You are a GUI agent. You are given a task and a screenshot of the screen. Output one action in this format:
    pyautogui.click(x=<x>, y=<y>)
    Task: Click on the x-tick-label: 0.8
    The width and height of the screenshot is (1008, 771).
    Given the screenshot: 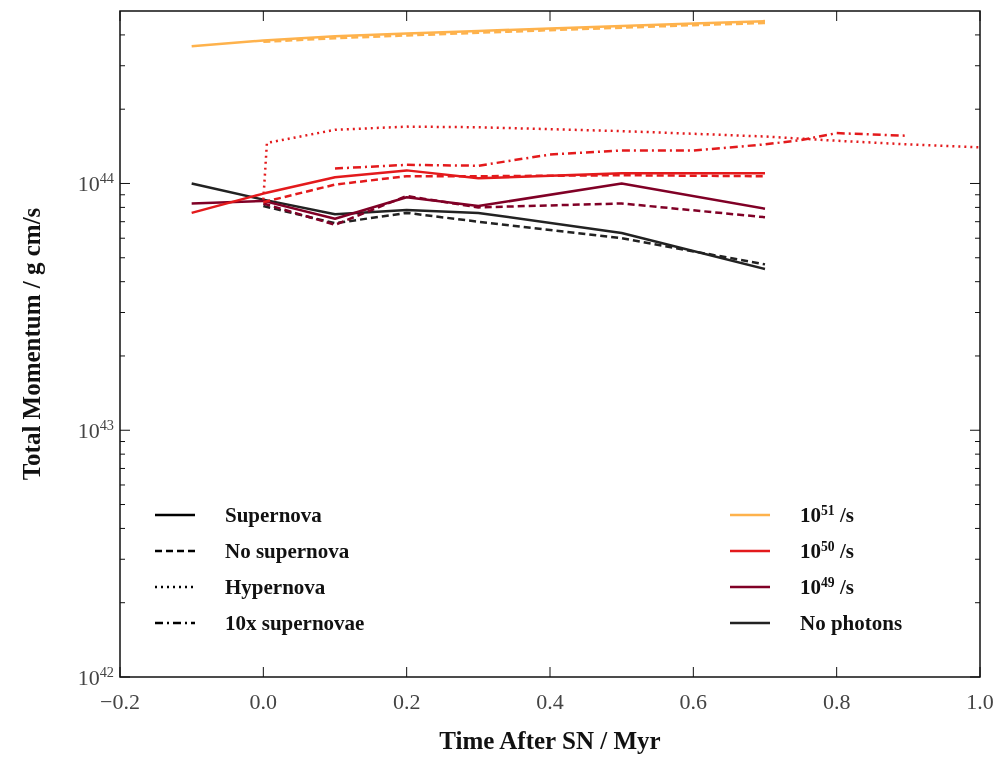 What is the action you would take?
    pyautogui.click(x=836, y=701)
    